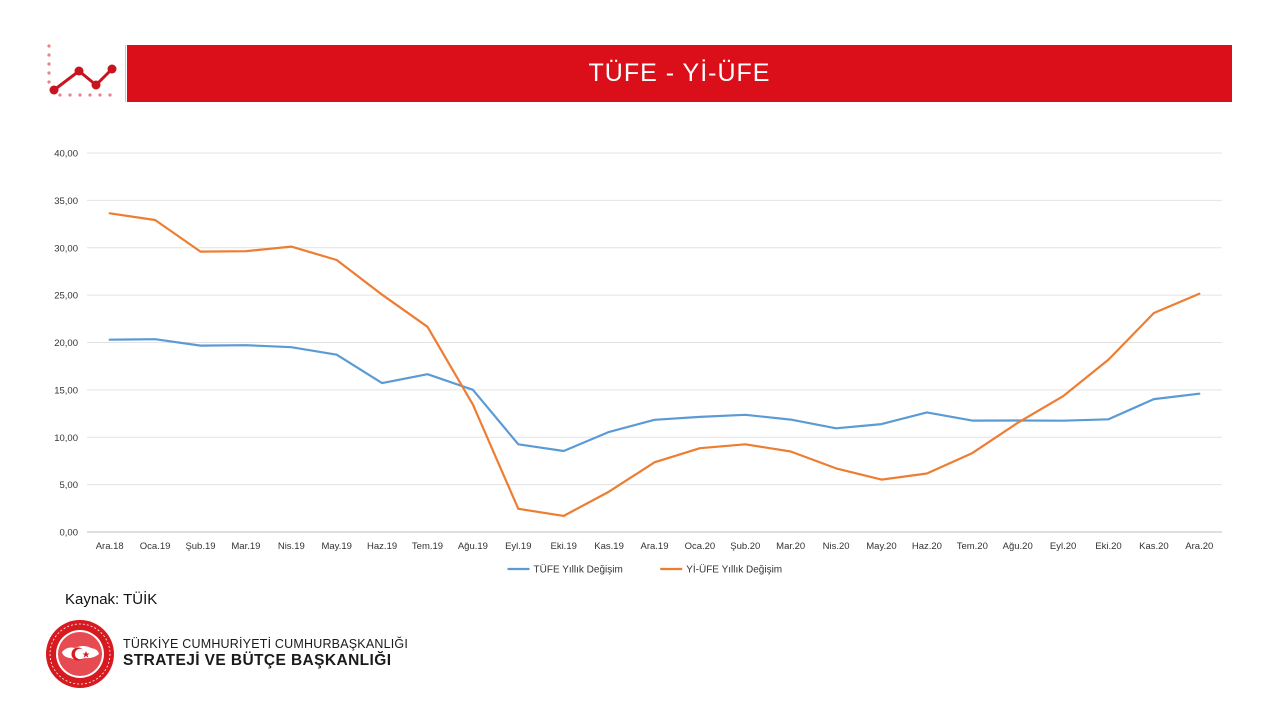 The width and height of the screenshot is (1280, 720). What do you see at coordinates (66, 390) in the screenshot?
I see `y-tick-label: 15,00` at bounding box center [66, 390].